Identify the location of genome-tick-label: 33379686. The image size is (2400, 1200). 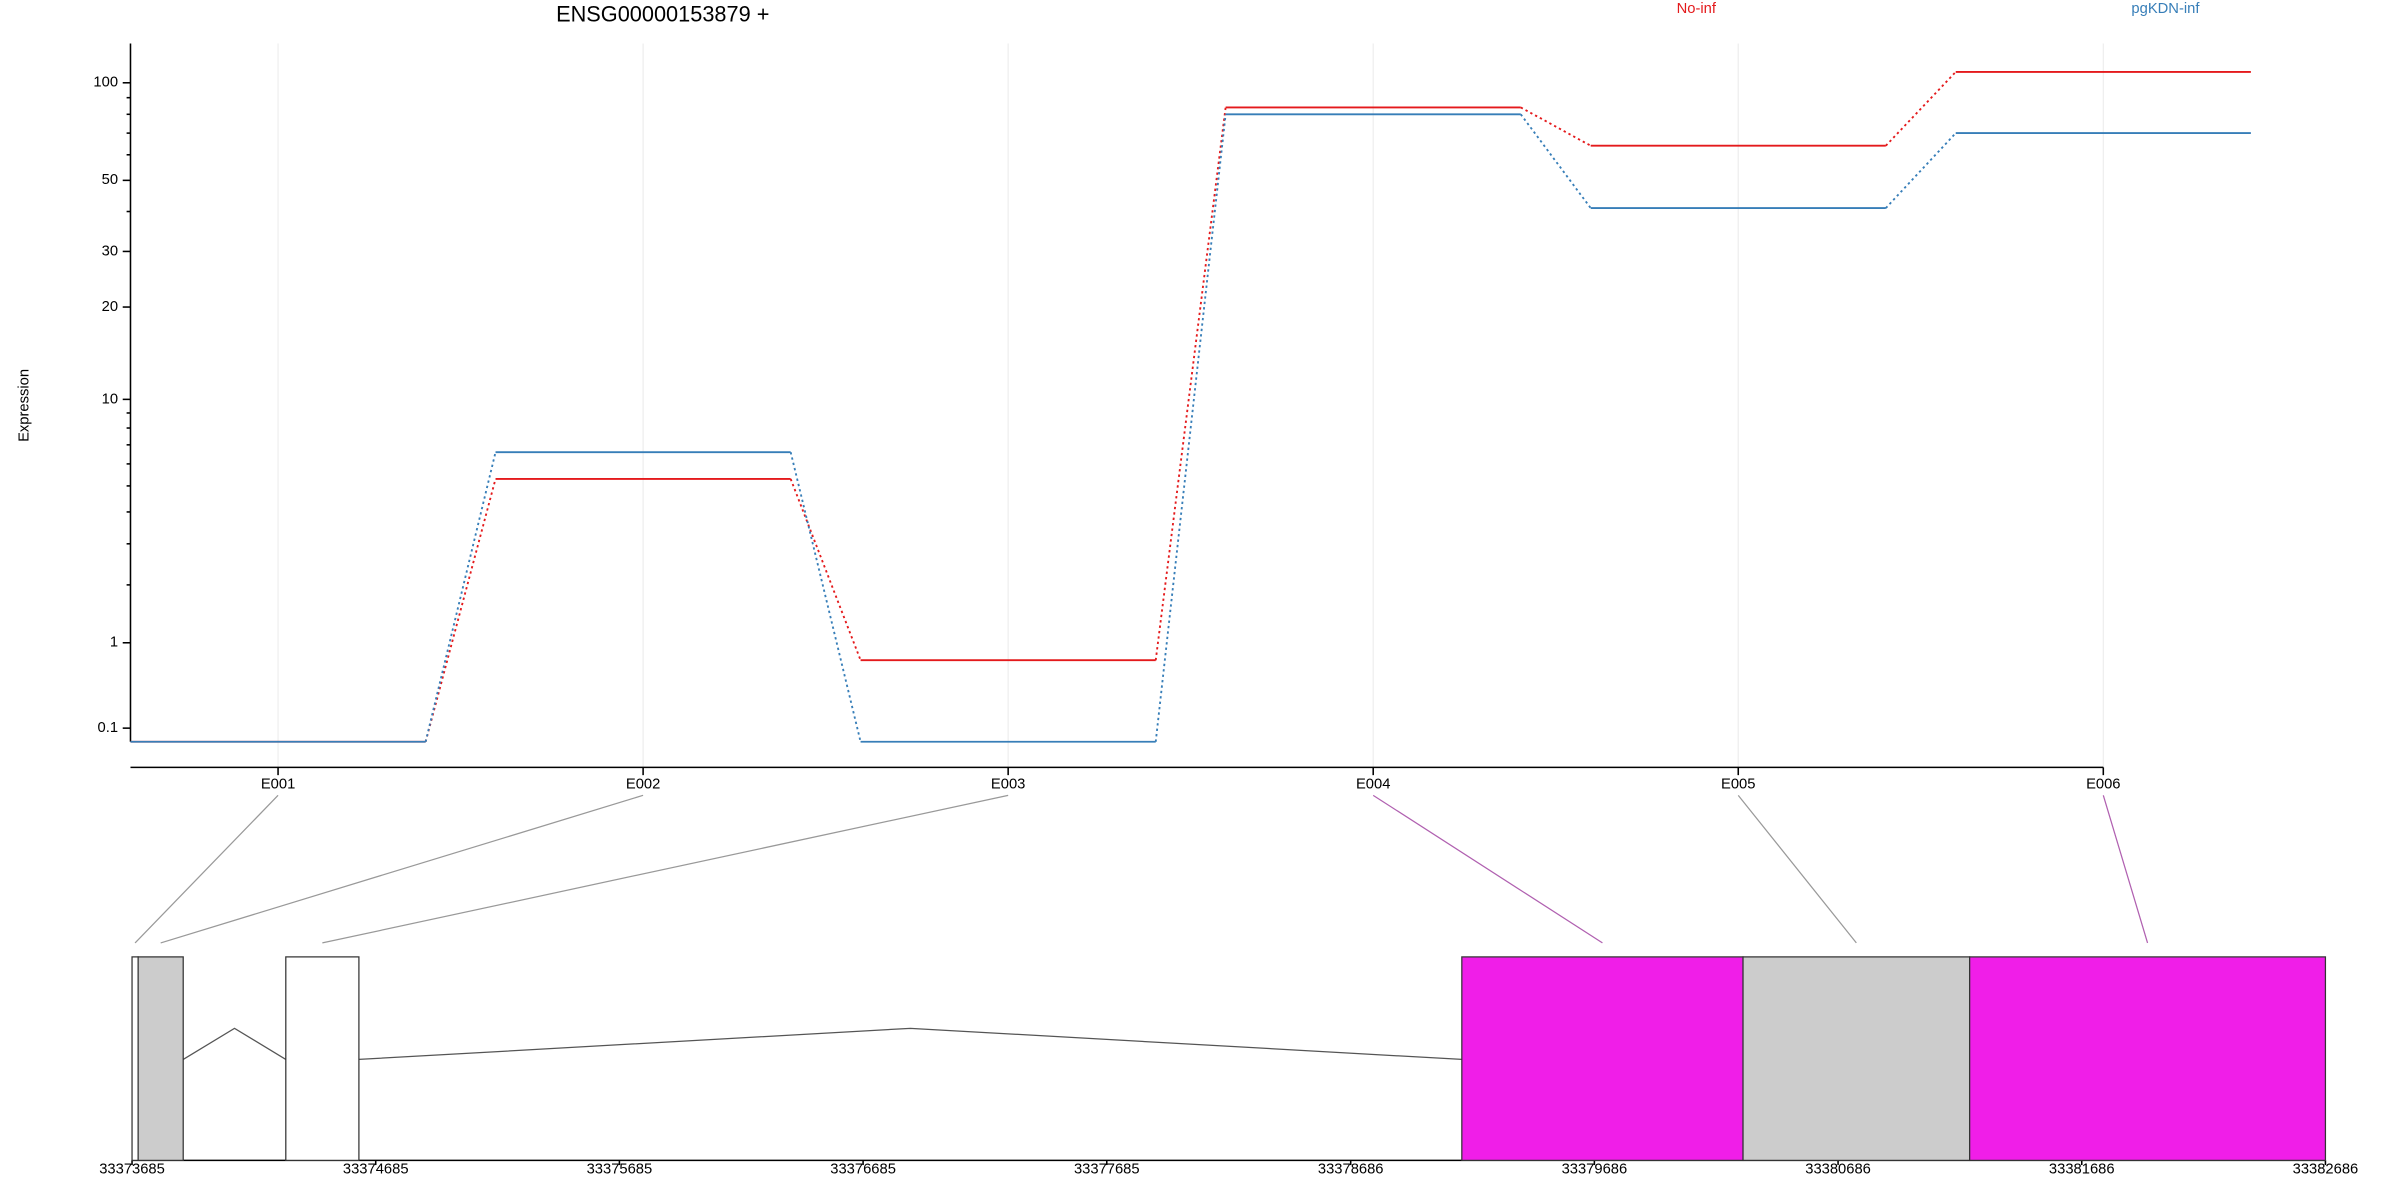
(1595, 1170).